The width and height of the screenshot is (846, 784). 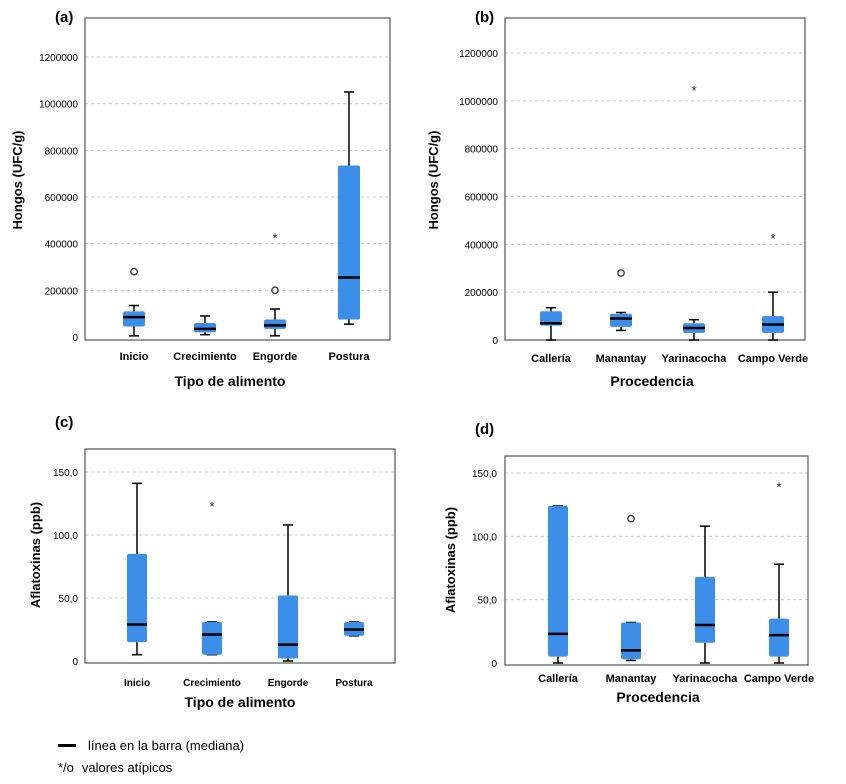 What do you see at coordinates (655, 179) in the screenshot?
I see `panel-b-frame` at bounding box center [655, 179].